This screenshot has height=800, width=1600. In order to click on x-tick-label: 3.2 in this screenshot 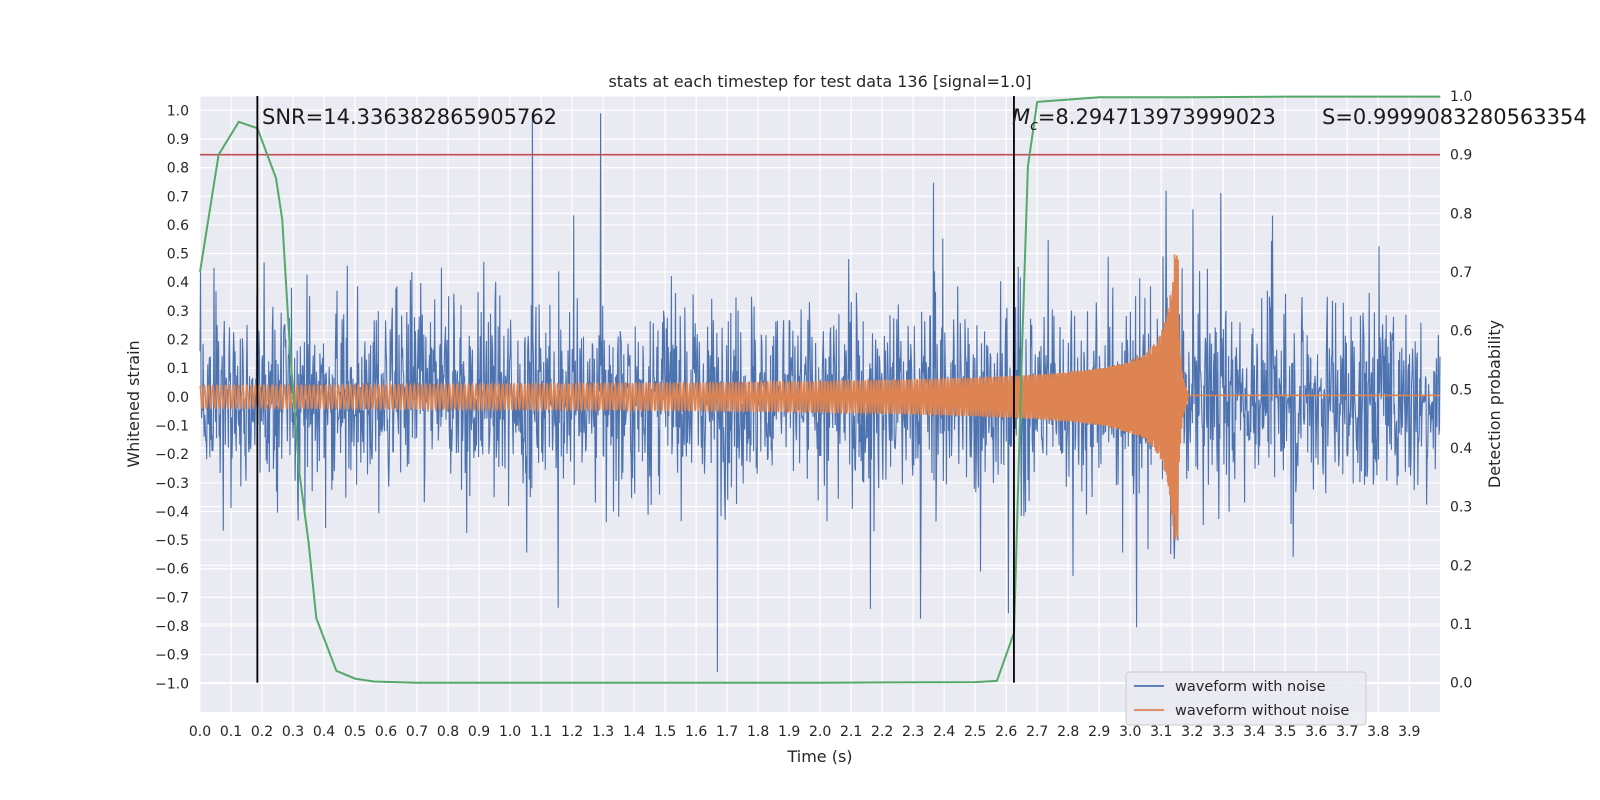, I will do `click(1192, 732)`.